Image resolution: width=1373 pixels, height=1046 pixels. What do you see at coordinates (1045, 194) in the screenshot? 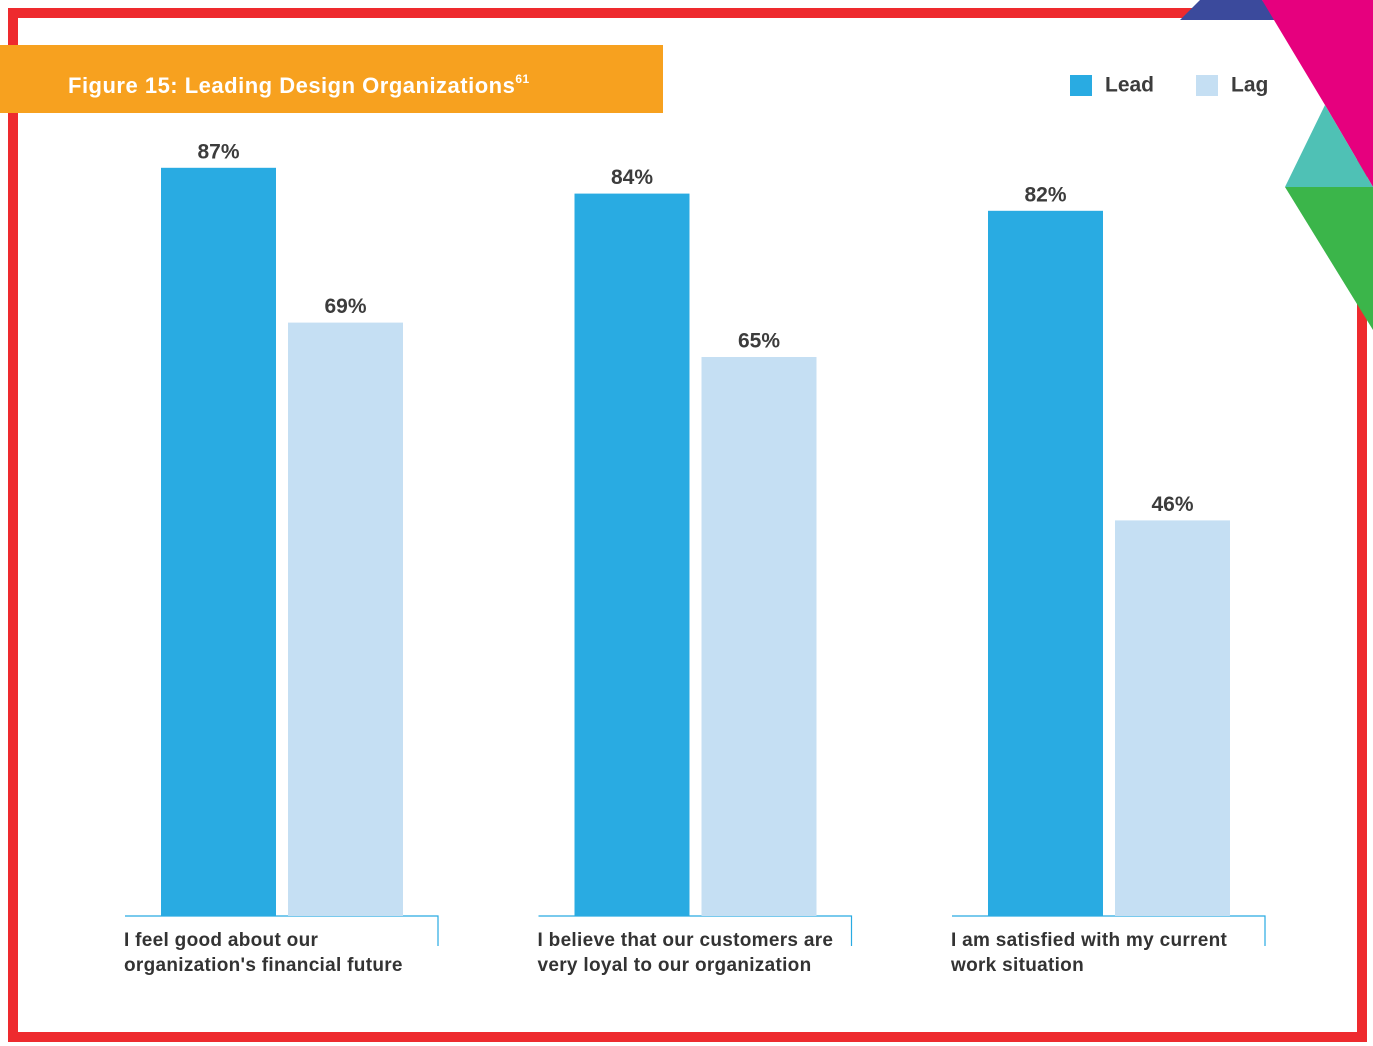
I see `data-label: 82%` at bounding box center [1045, 194].